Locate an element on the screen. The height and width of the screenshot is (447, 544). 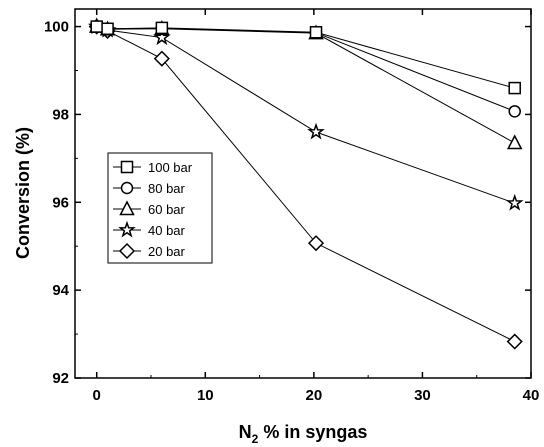
legend-label: 60 bar is located at coordinates (167, 209).